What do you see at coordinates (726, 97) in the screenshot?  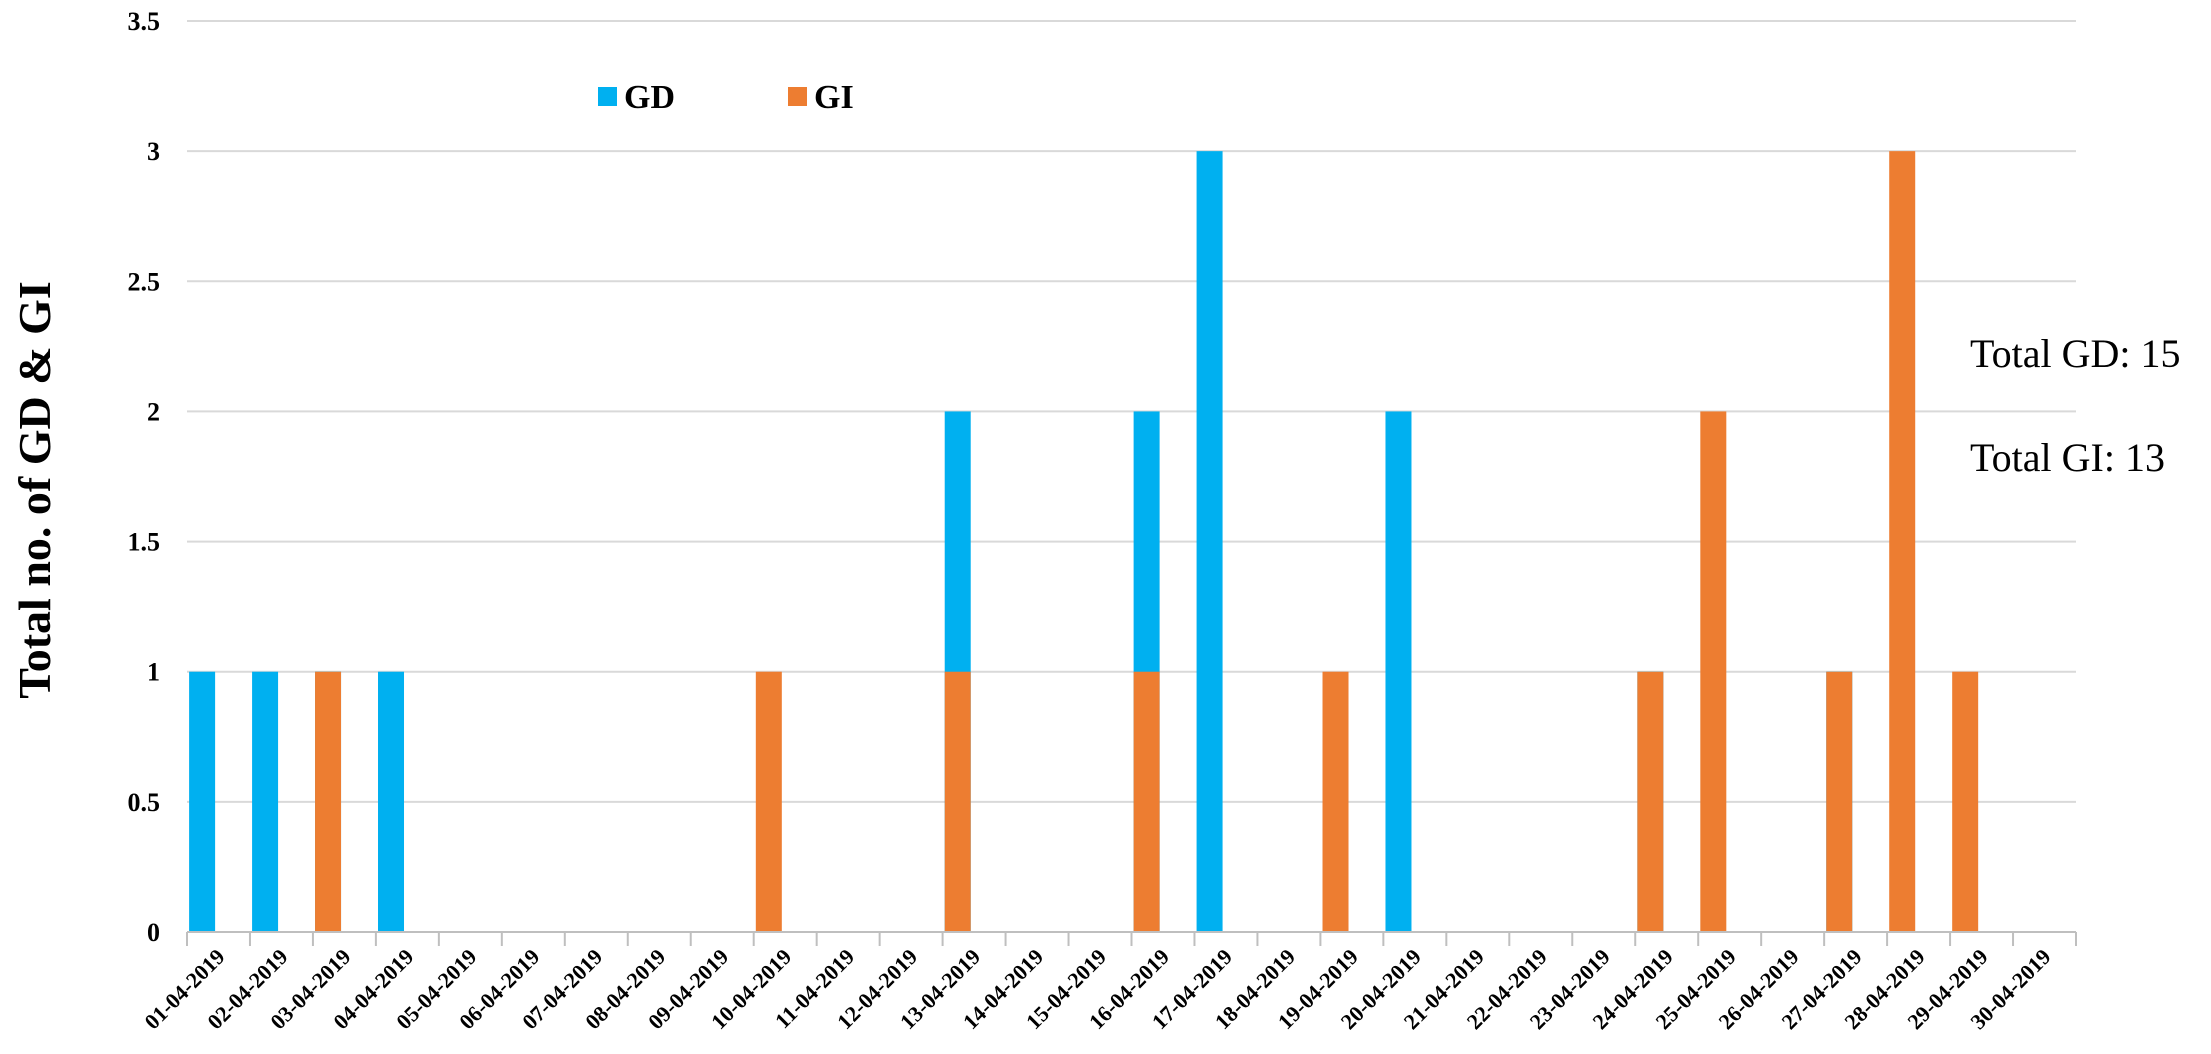 I see `legend: GD GI` at bounding box center [726, 97].